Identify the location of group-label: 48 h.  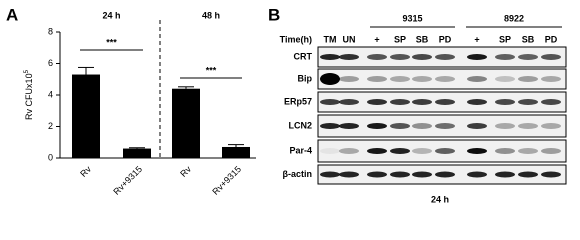
(211, 15).